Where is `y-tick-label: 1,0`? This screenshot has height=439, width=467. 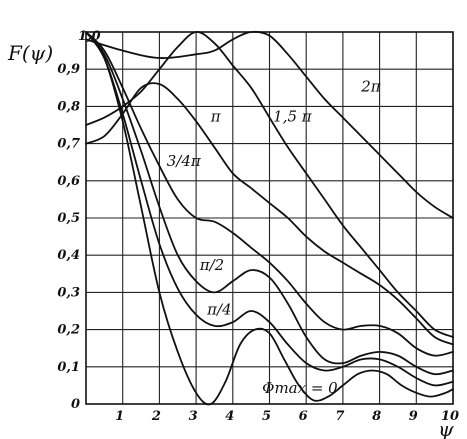 y-tick-label: 1,0 is located at coordinates (89, 36).